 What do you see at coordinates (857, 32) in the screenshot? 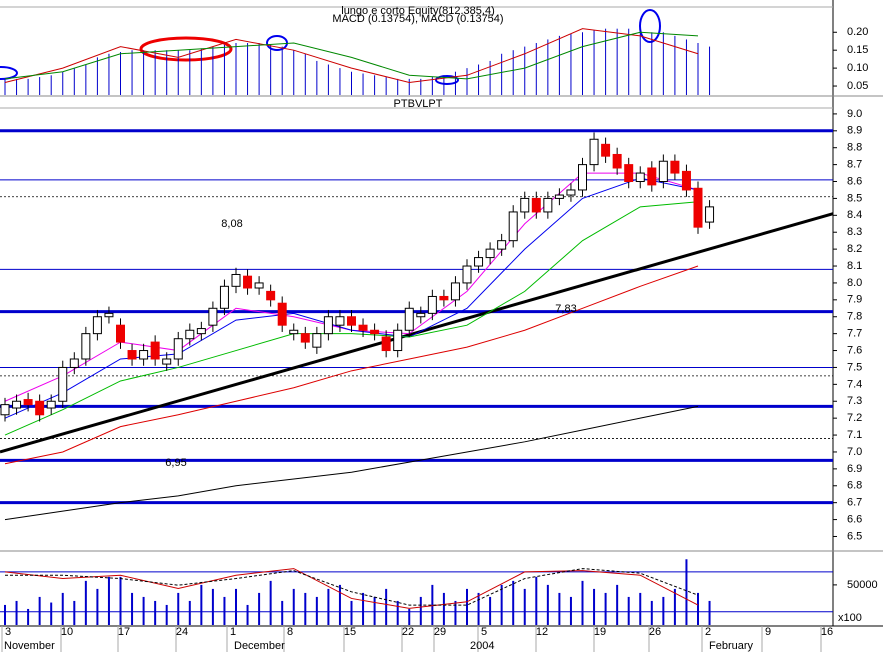
I see `y-tick-label: 0.20` at bounding box center [857, 32].